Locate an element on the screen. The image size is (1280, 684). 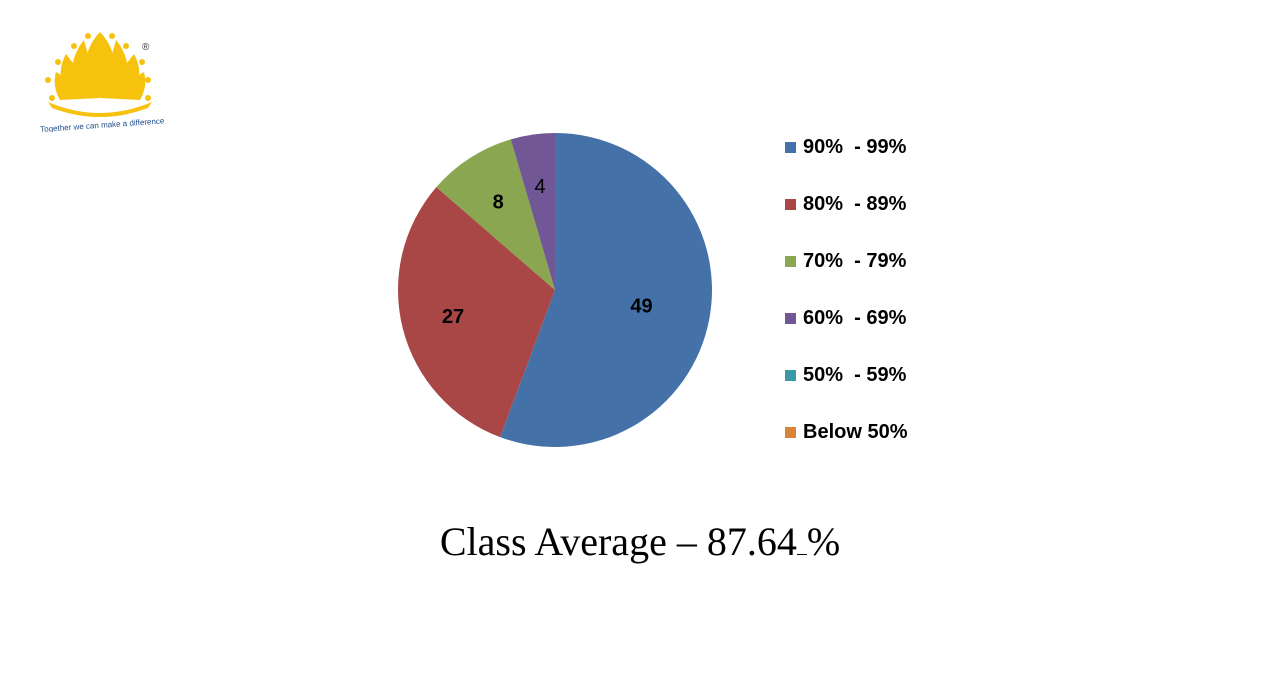
pie-data-label-2: 8 is located at coordinates (498, 203).